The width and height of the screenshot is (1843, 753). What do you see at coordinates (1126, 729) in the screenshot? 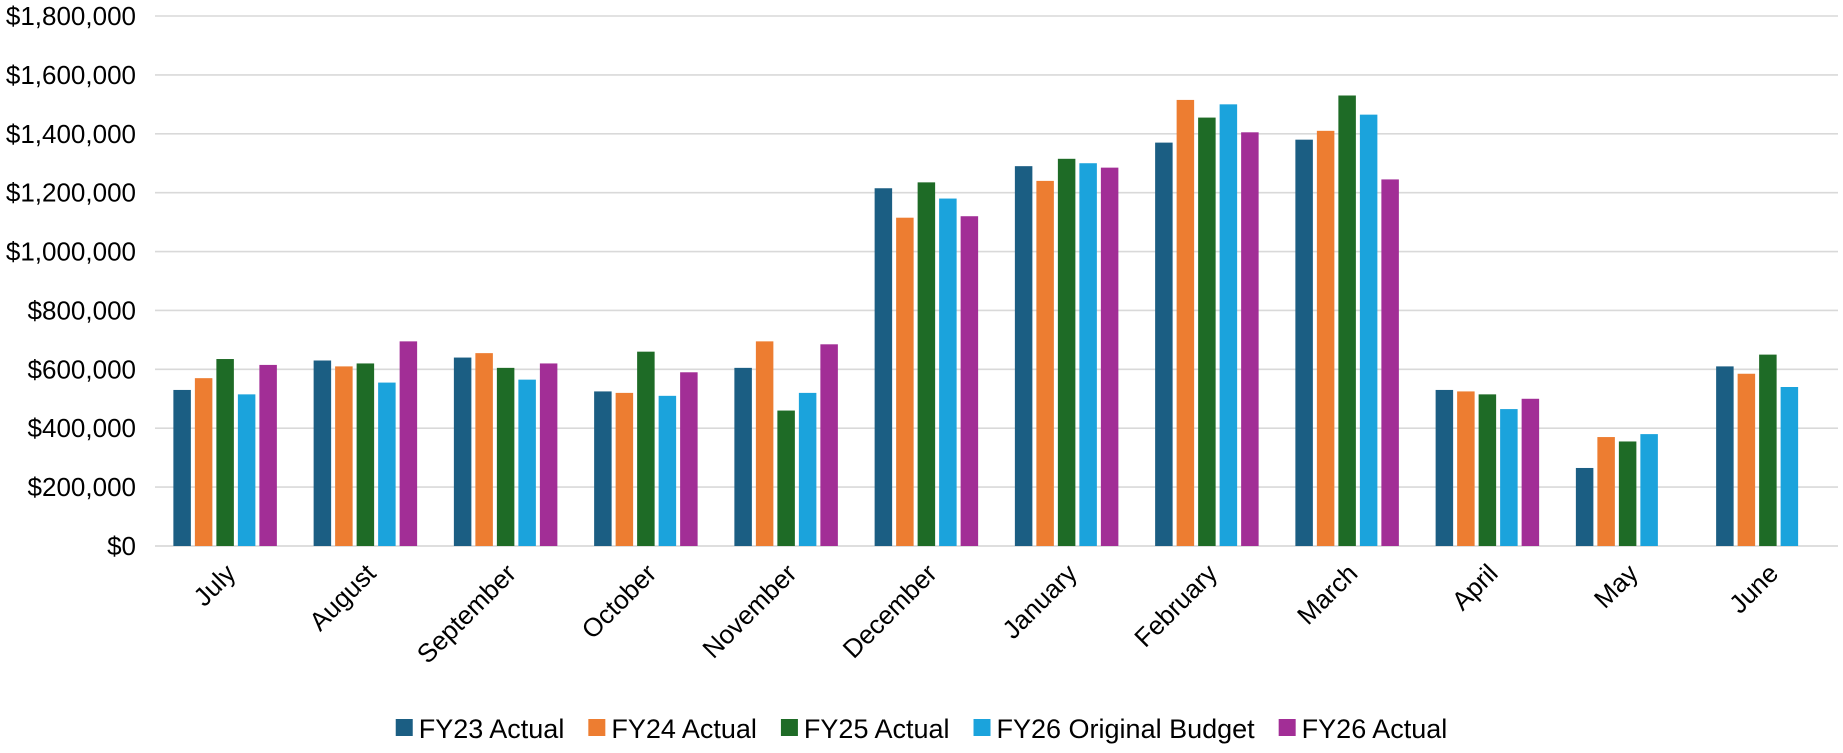
I see `legend-label: FY26 Original Budget` at bounding box center [1126, 729].